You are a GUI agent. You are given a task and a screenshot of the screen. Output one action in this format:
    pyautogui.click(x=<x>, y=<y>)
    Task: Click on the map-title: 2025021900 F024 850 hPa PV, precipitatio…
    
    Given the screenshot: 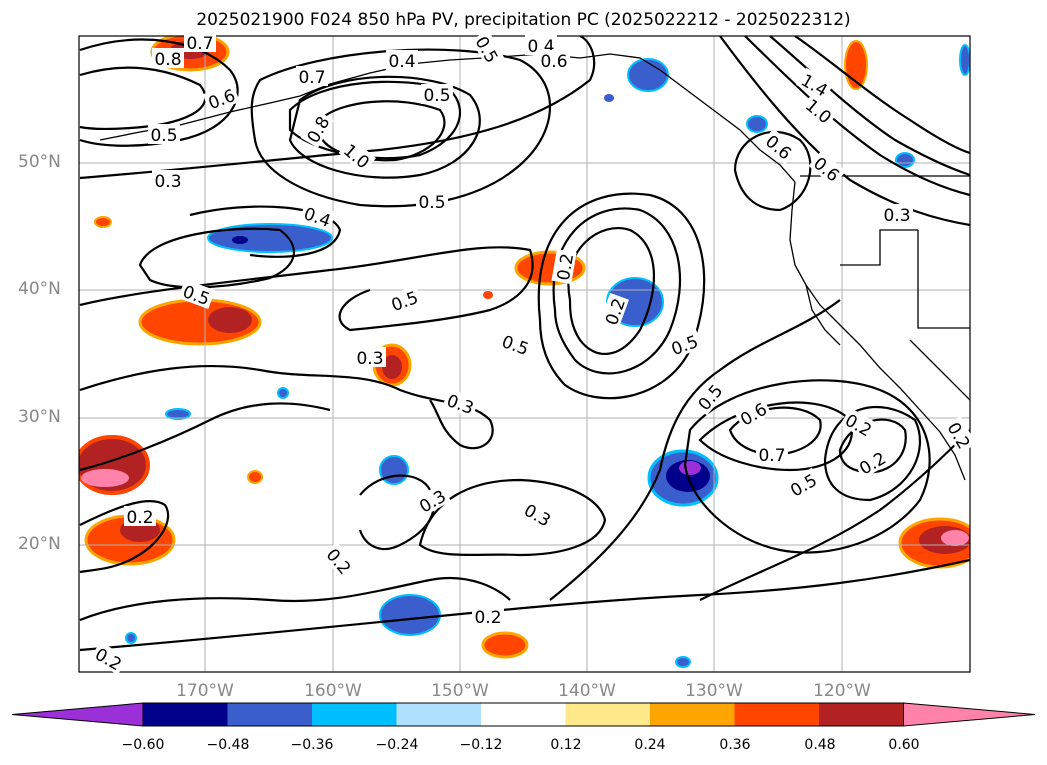 What is the action you would take?
    pyautogui.click(x=523, y=20)
    